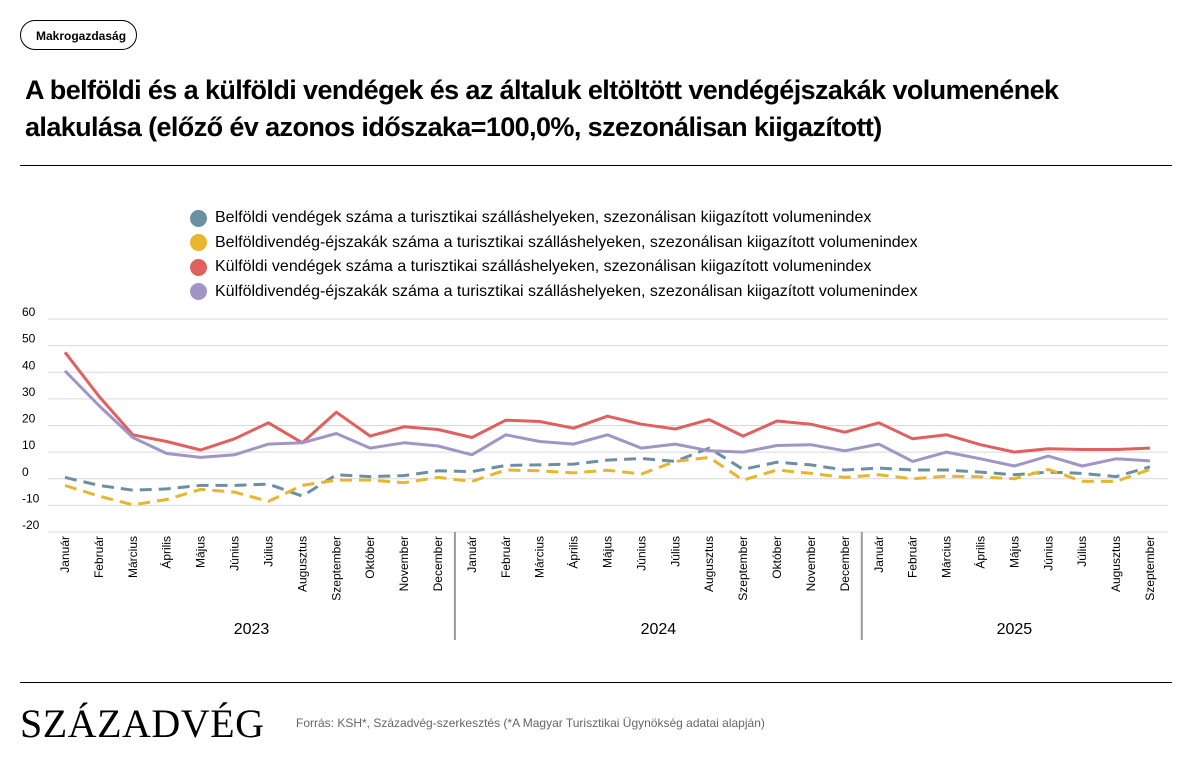 The width and height of the screenshot is (1193, 757). What do you see at coordinates (659, 629) in the screenshot?
I see `year-label: 2024` at bounding box center [659, 629].